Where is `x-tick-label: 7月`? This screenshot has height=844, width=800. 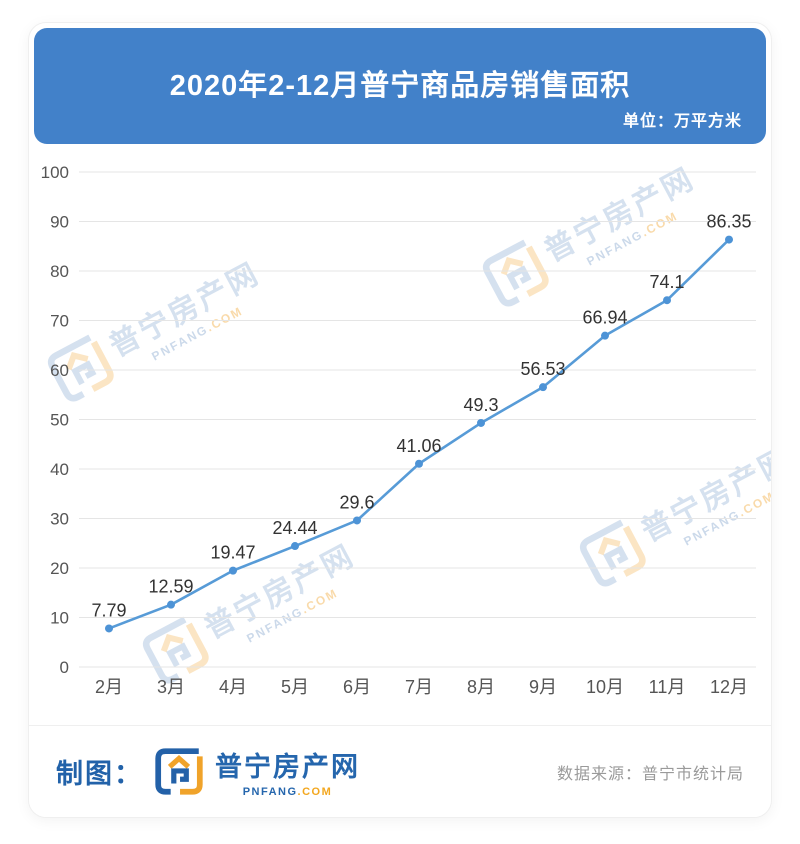
x-tick-label: 7月 is located at coordinates (419, 687).